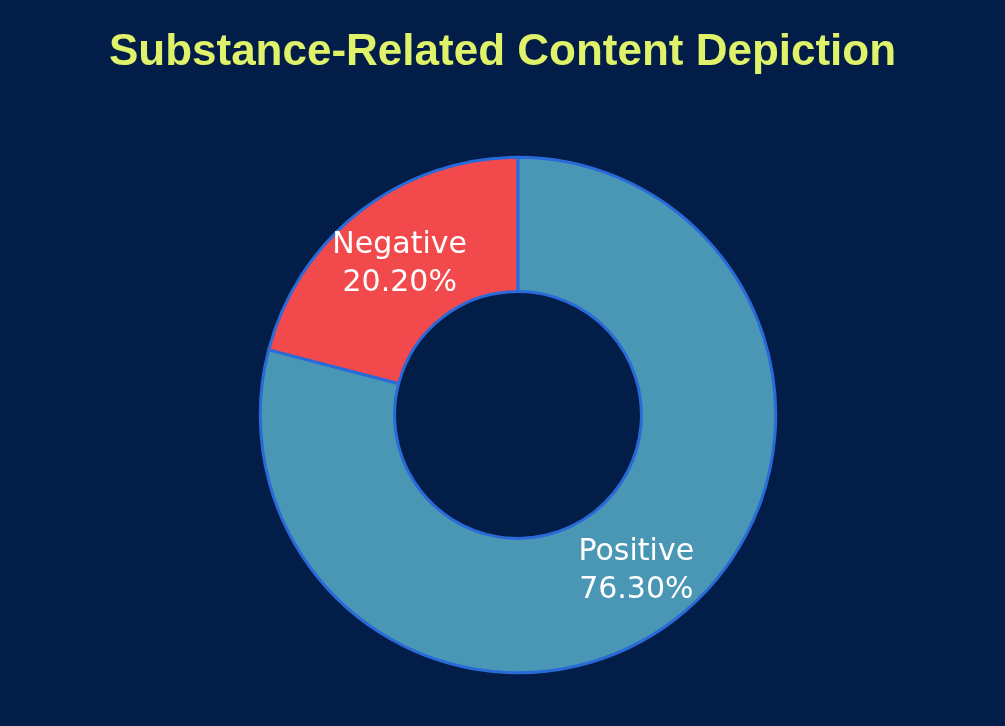  What do you see at coordinates (502, 49) in the screenshot?
I see `chart-title: Substance-Related Content Depiction` at bounding box center [502, 49].